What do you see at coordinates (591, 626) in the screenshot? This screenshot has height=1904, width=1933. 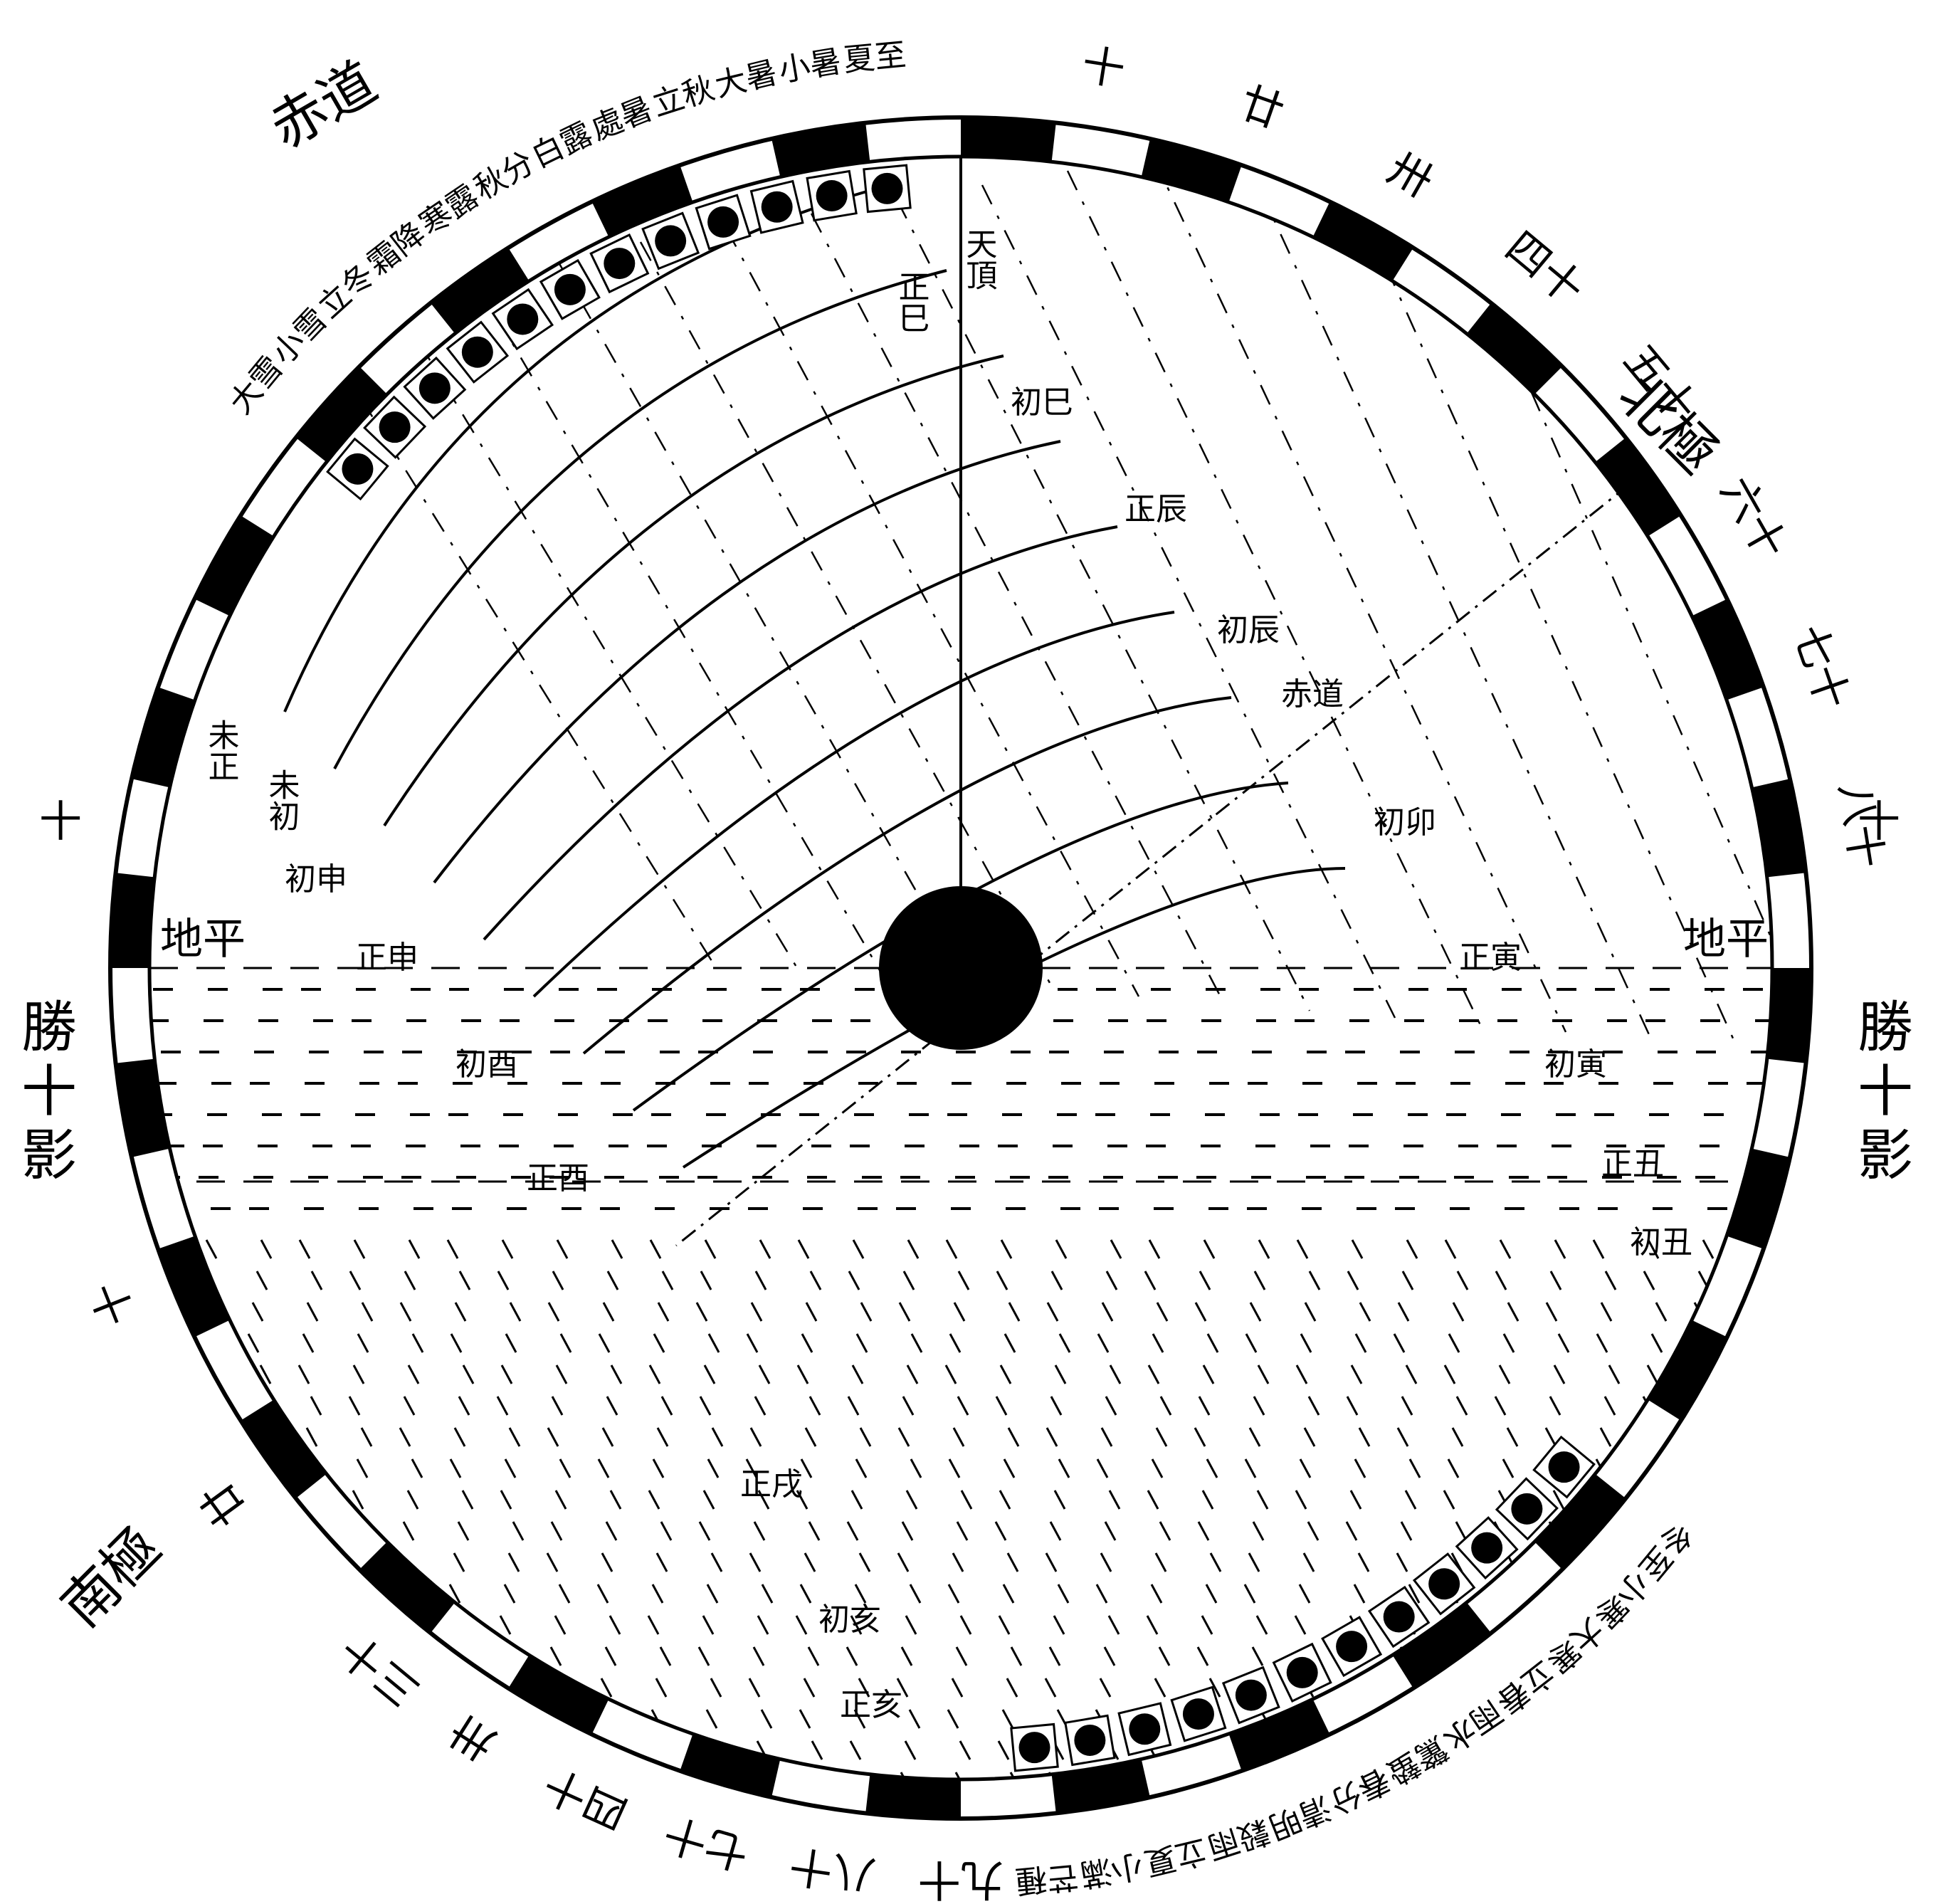 I see `hour-line` at bounding box center [591, 626].